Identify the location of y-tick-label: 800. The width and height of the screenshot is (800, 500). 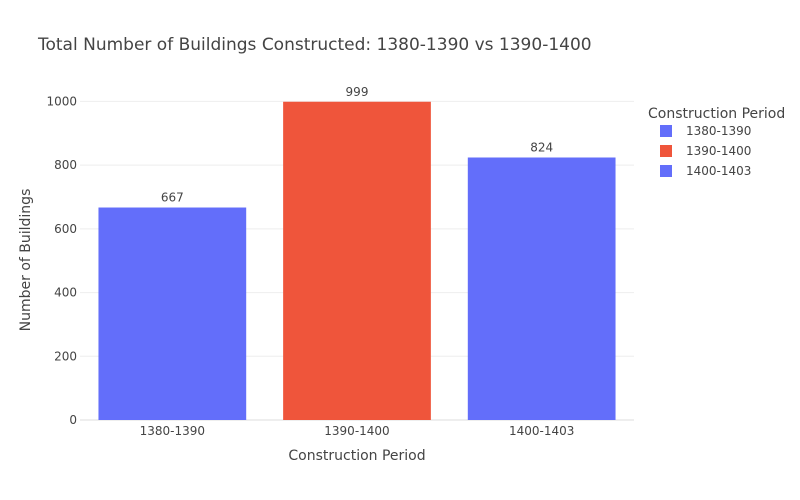
(65, 165).